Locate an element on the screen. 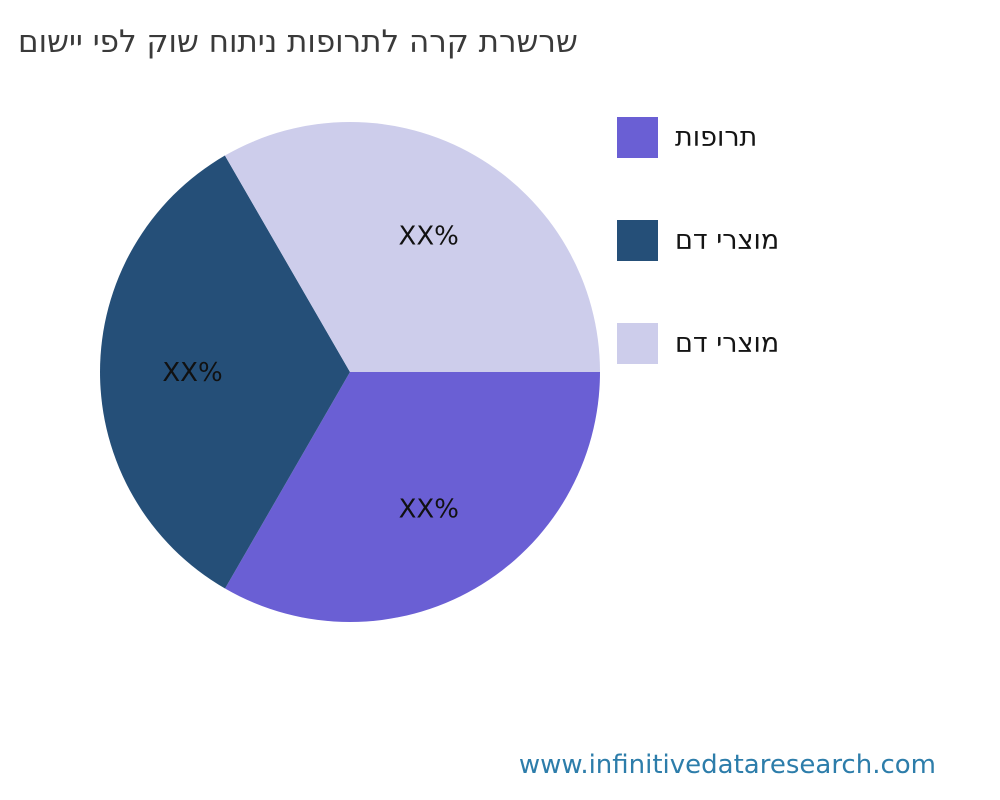 The width and height of the screenshot is (1000, 800). legend-item: תרופות is located at coordinates (698, 137).